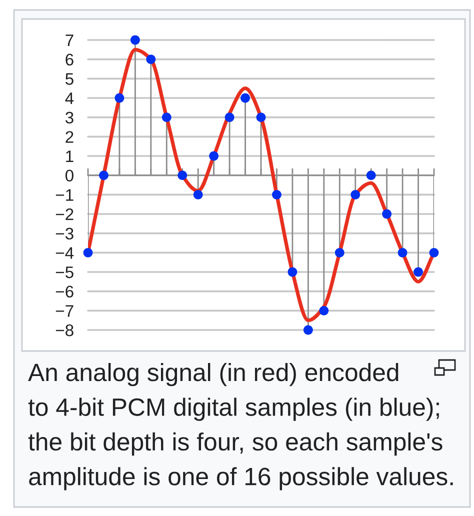 The height and width of the screenshot is (516, 474). What do you see at coordinates (69, 118) in the screenshot?
I see `y-tick-label: 3` at bounding box center [69, 118].